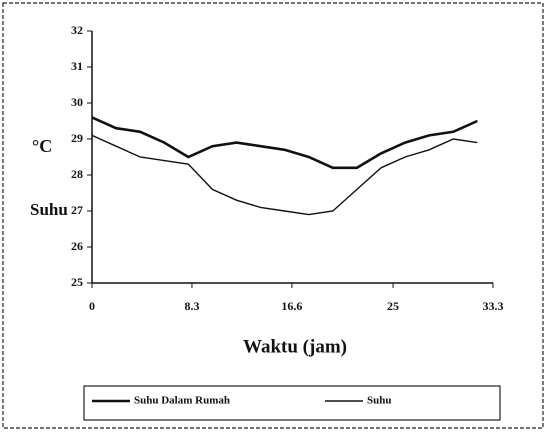 The width and height of the screenshot is (547, 437). What do you see at coordinates (191, 306) in the screenshot?
I see `x-tick-label: 8.3` at bounding box center [191, 306].